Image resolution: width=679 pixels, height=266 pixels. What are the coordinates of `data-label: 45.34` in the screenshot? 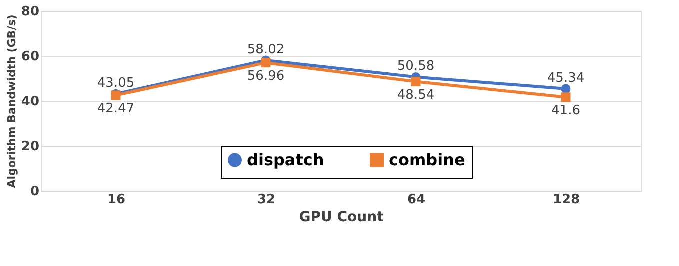 It's located at (566, 78).